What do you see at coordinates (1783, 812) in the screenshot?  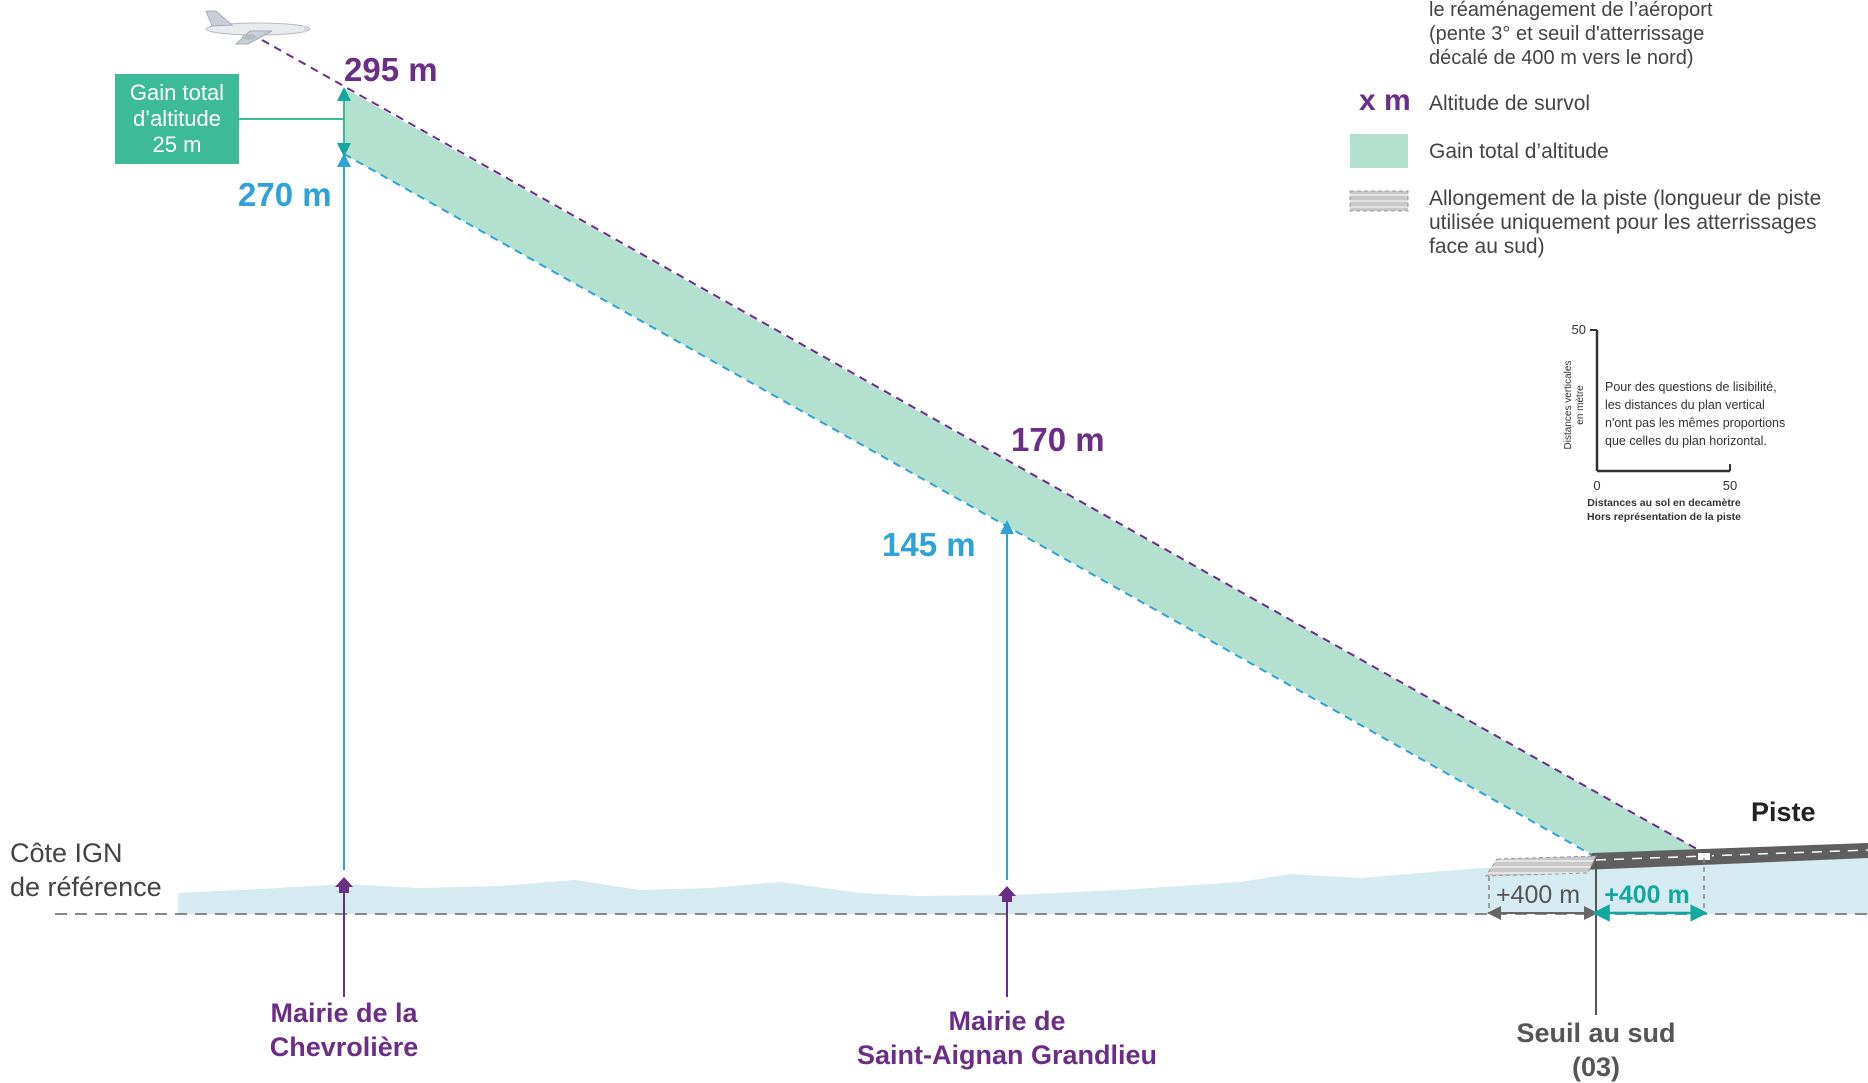 I see `runway-label: Piste` at bounding box center [1783, 812].